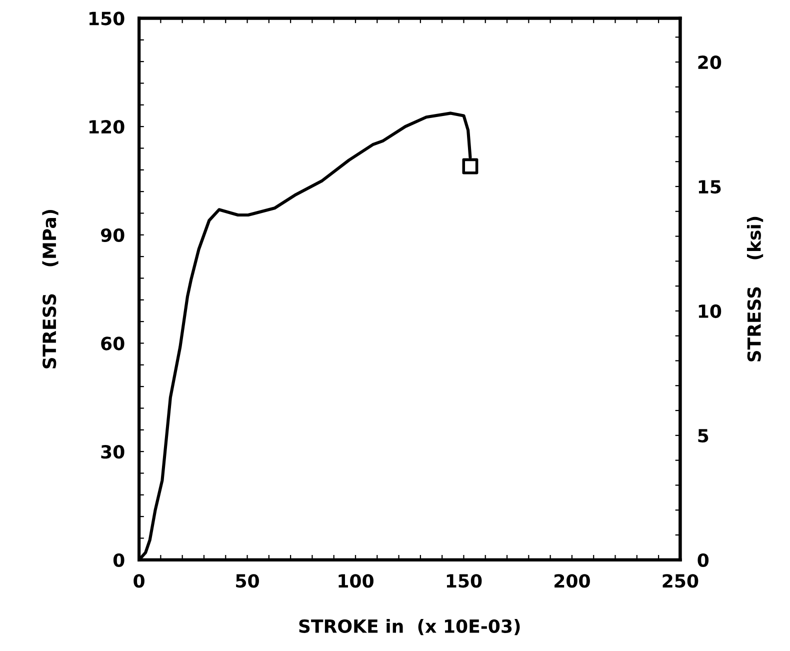 This screenshot has height=651, width=790. Describe the element at coordinates (409, 627) in the screenshot. I see `x-axis-title: STROKE in (x 10E-03)` at that location.